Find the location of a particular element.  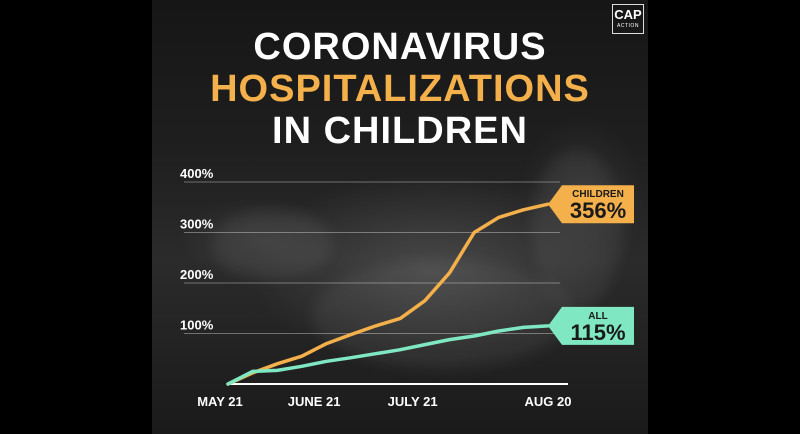

callout-box-all is located at coordinates (591, 325).